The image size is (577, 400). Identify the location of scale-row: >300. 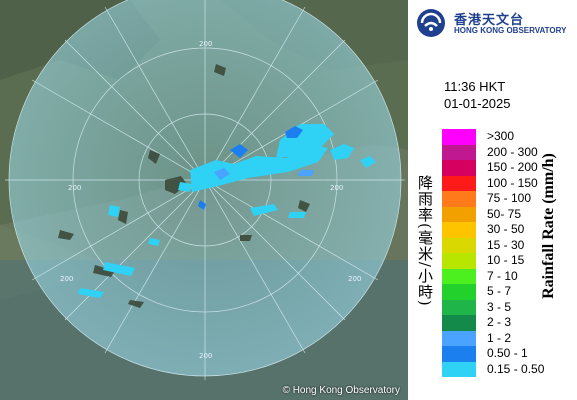
(486, 137).